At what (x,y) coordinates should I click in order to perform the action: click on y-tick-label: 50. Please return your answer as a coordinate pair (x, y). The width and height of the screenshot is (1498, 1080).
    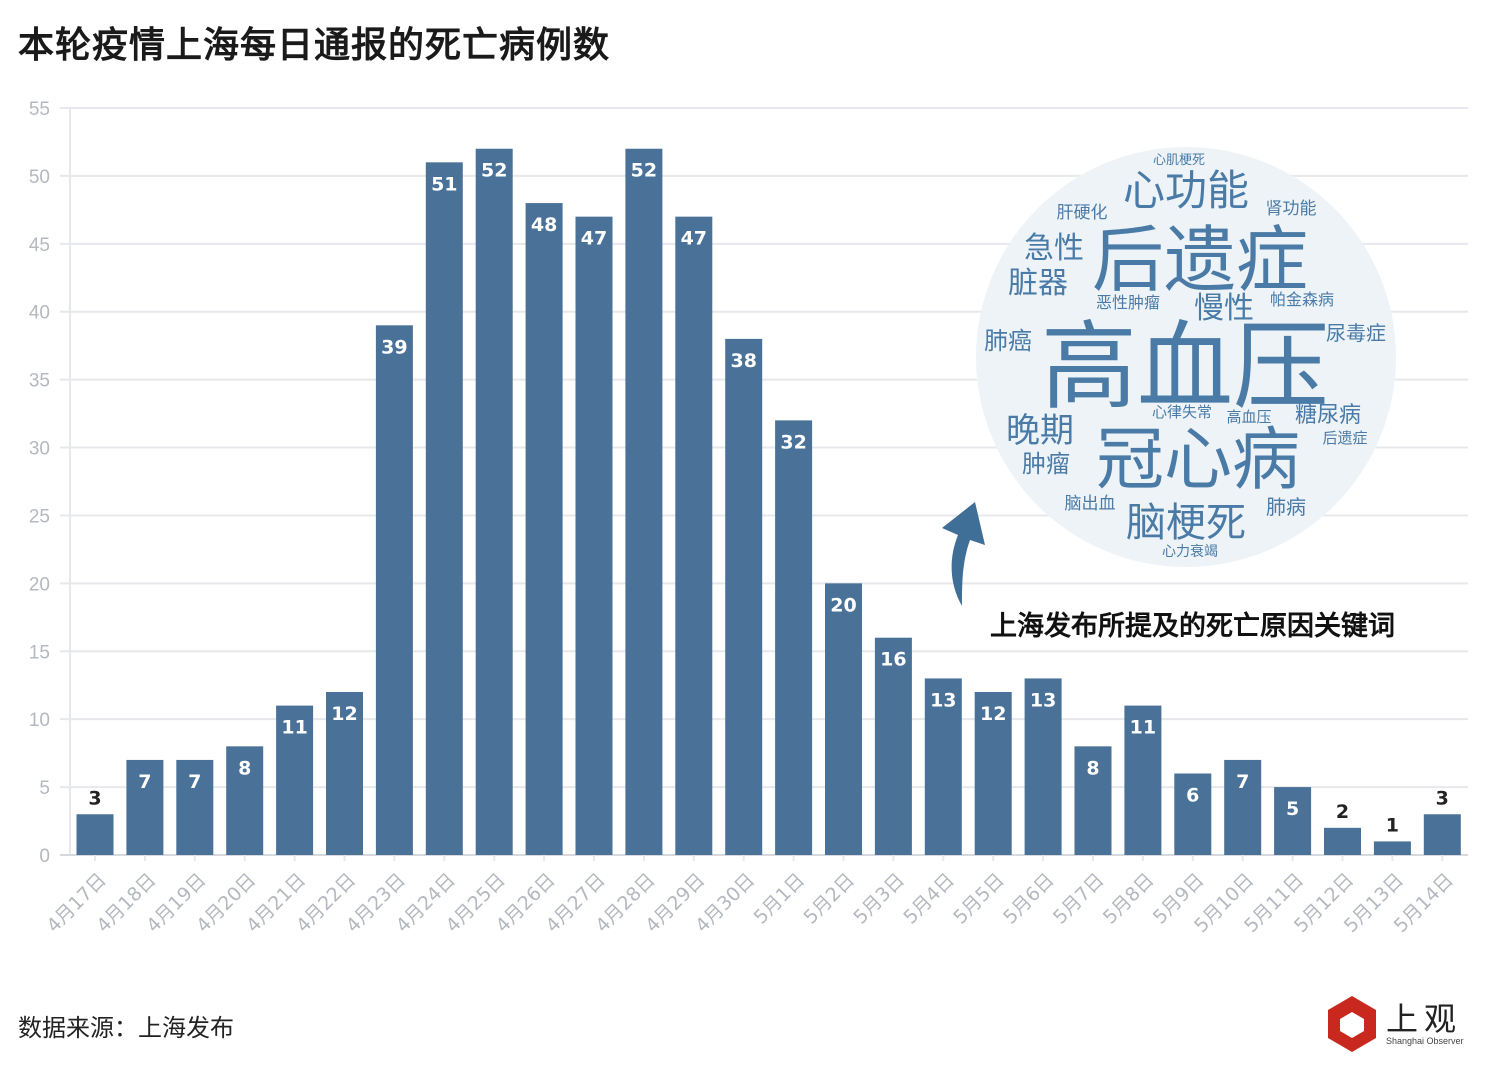
    Looking at the image, I should click on (39, 177).